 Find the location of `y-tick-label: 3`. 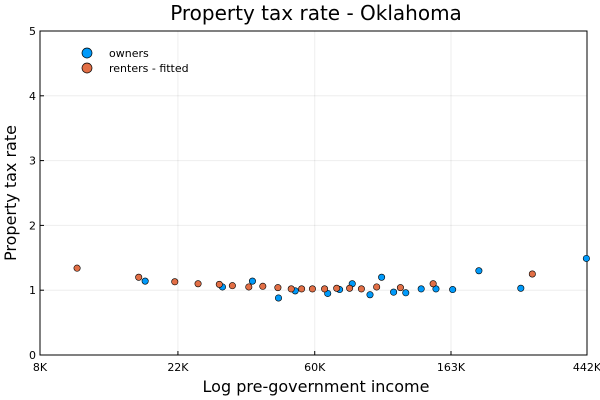

y-tick-label: 3 is located at coordinates (32, 161).